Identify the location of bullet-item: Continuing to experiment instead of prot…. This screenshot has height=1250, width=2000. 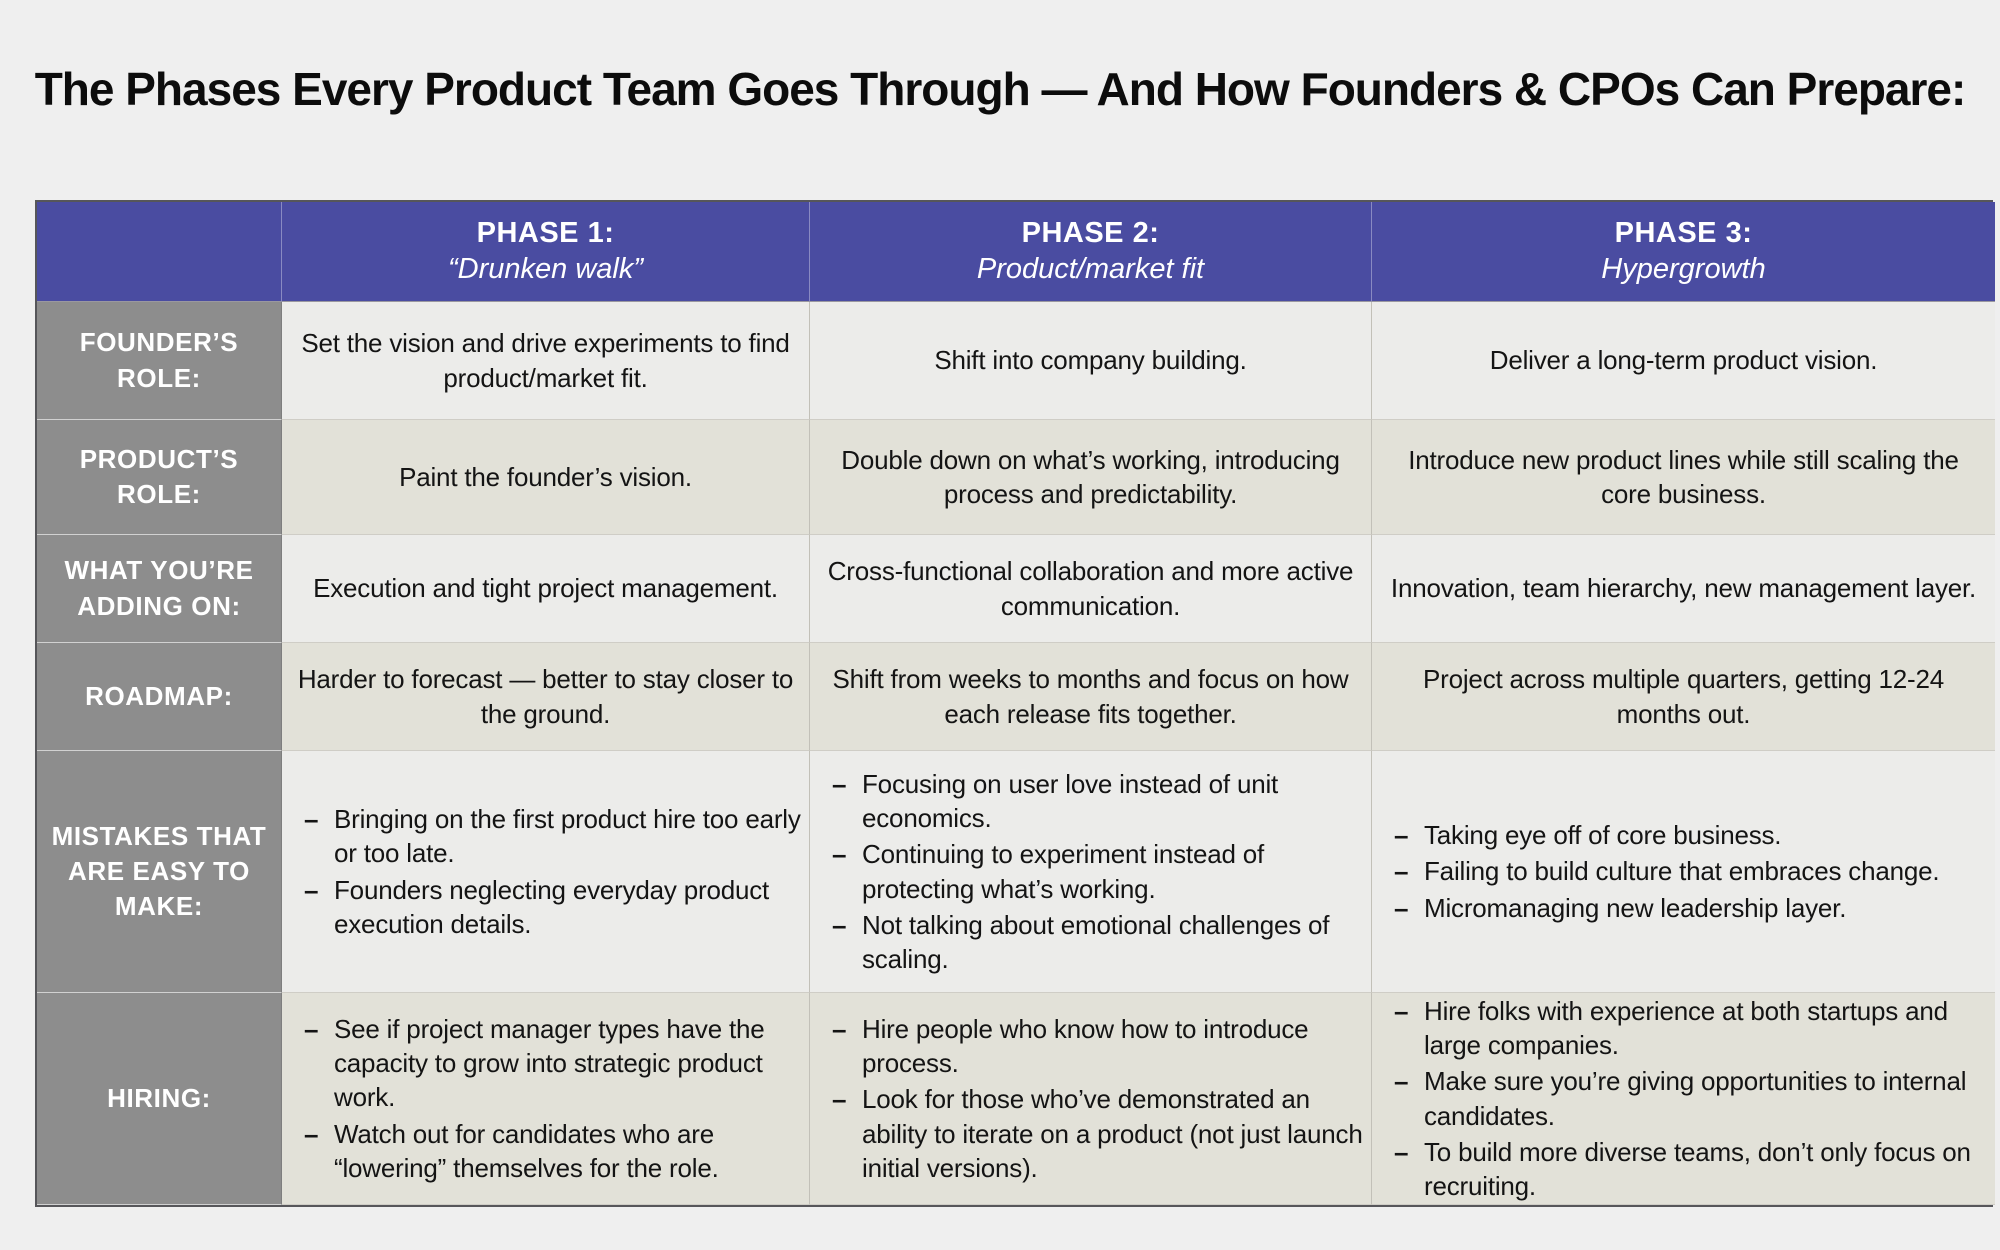
(1095, 871).